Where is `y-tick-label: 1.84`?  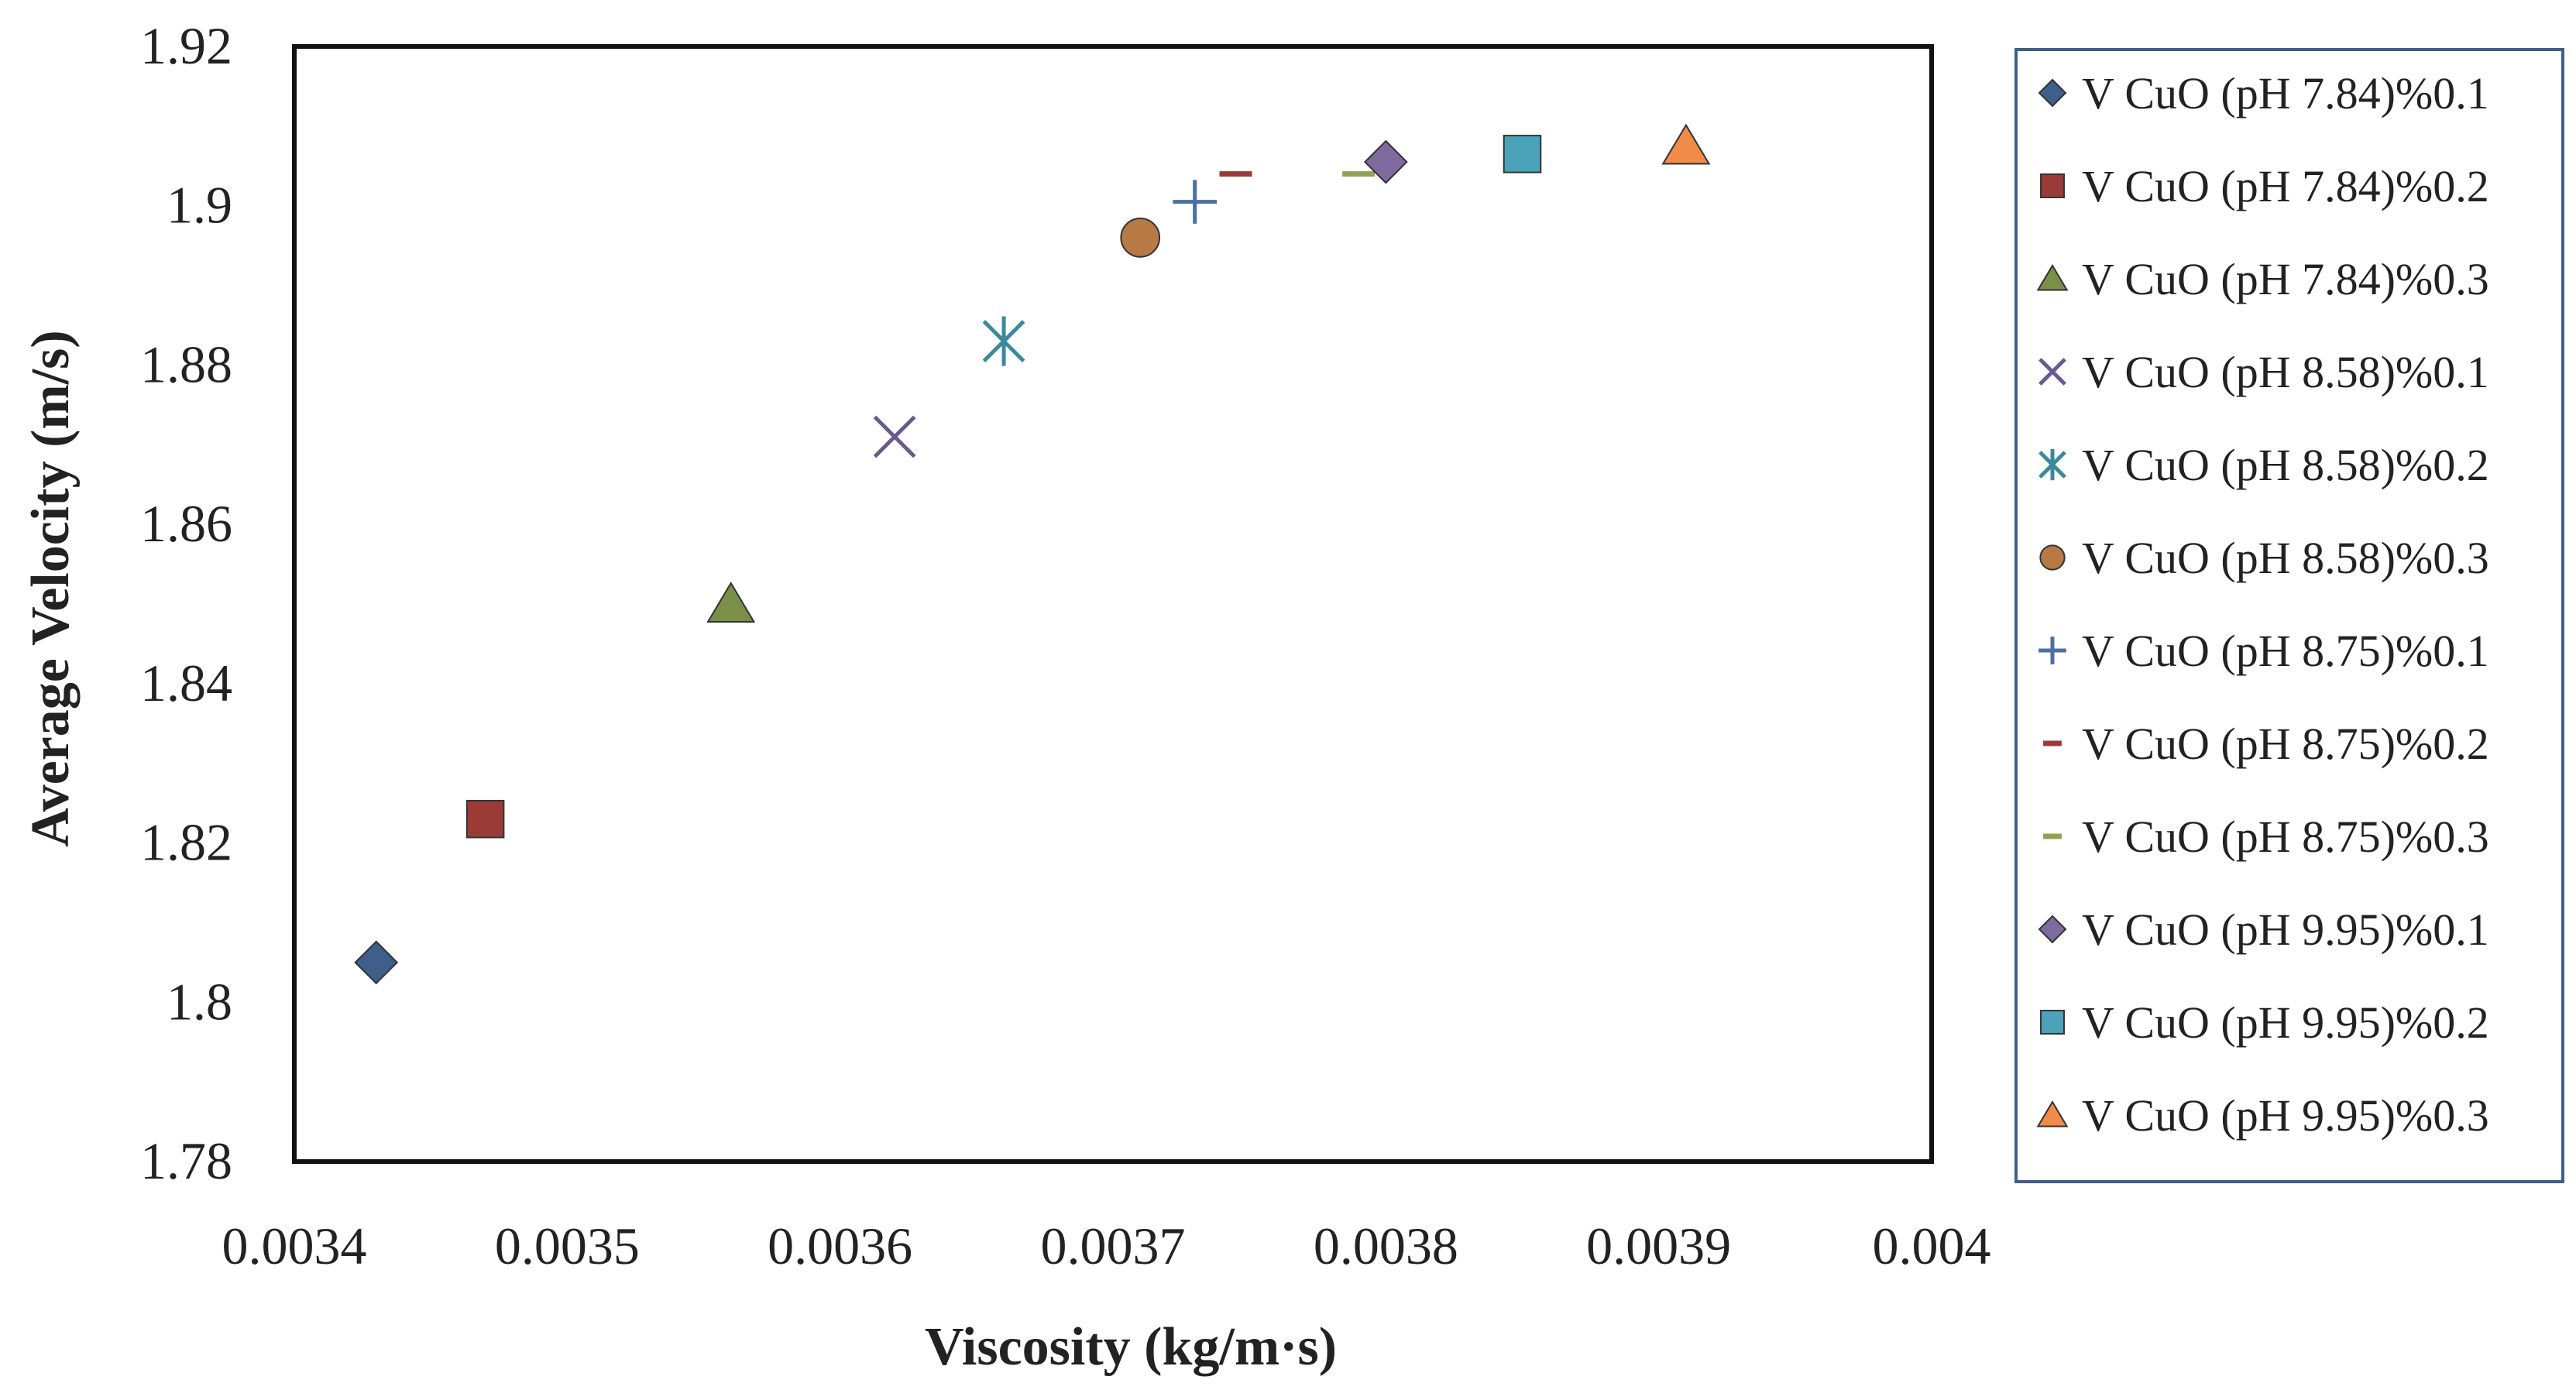
y-tick-label: 1.84 is located at coordinates (186, 683).